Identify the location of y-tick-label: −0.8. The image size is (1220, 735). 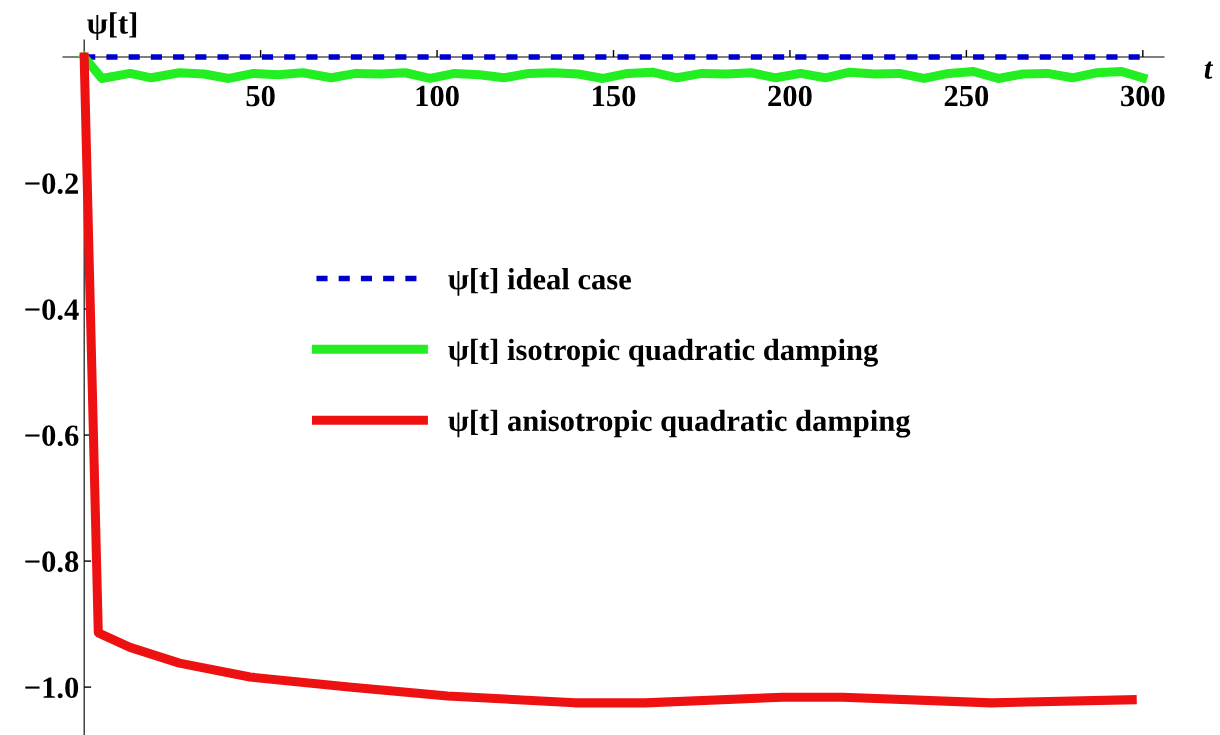
(52, 562).